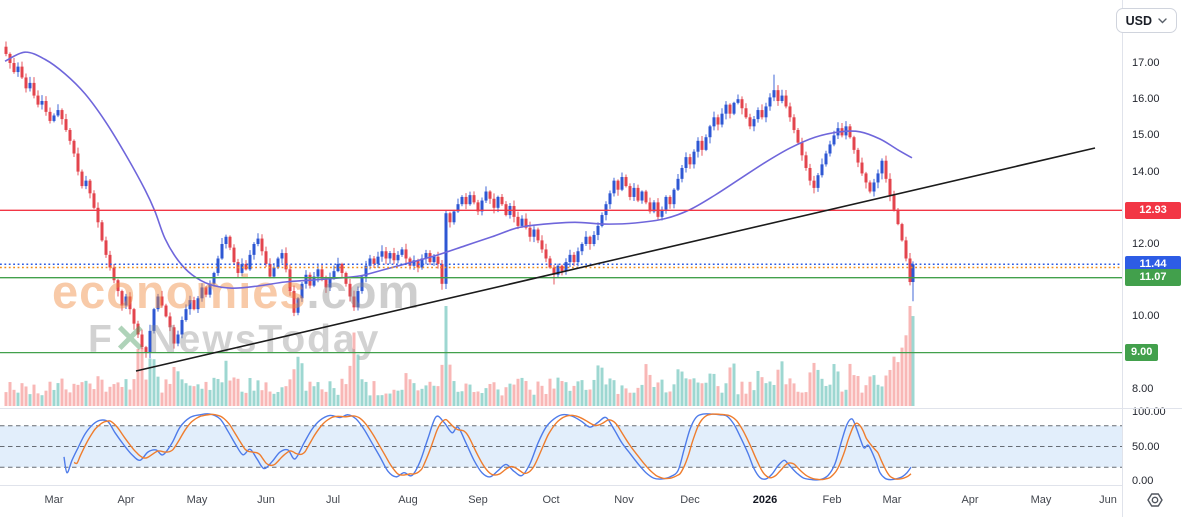 This screenshot has height=517, width=1182. Describe the element at coordinates (1138, 20) in the screenshot. I see `currency-label: USD` at that location.